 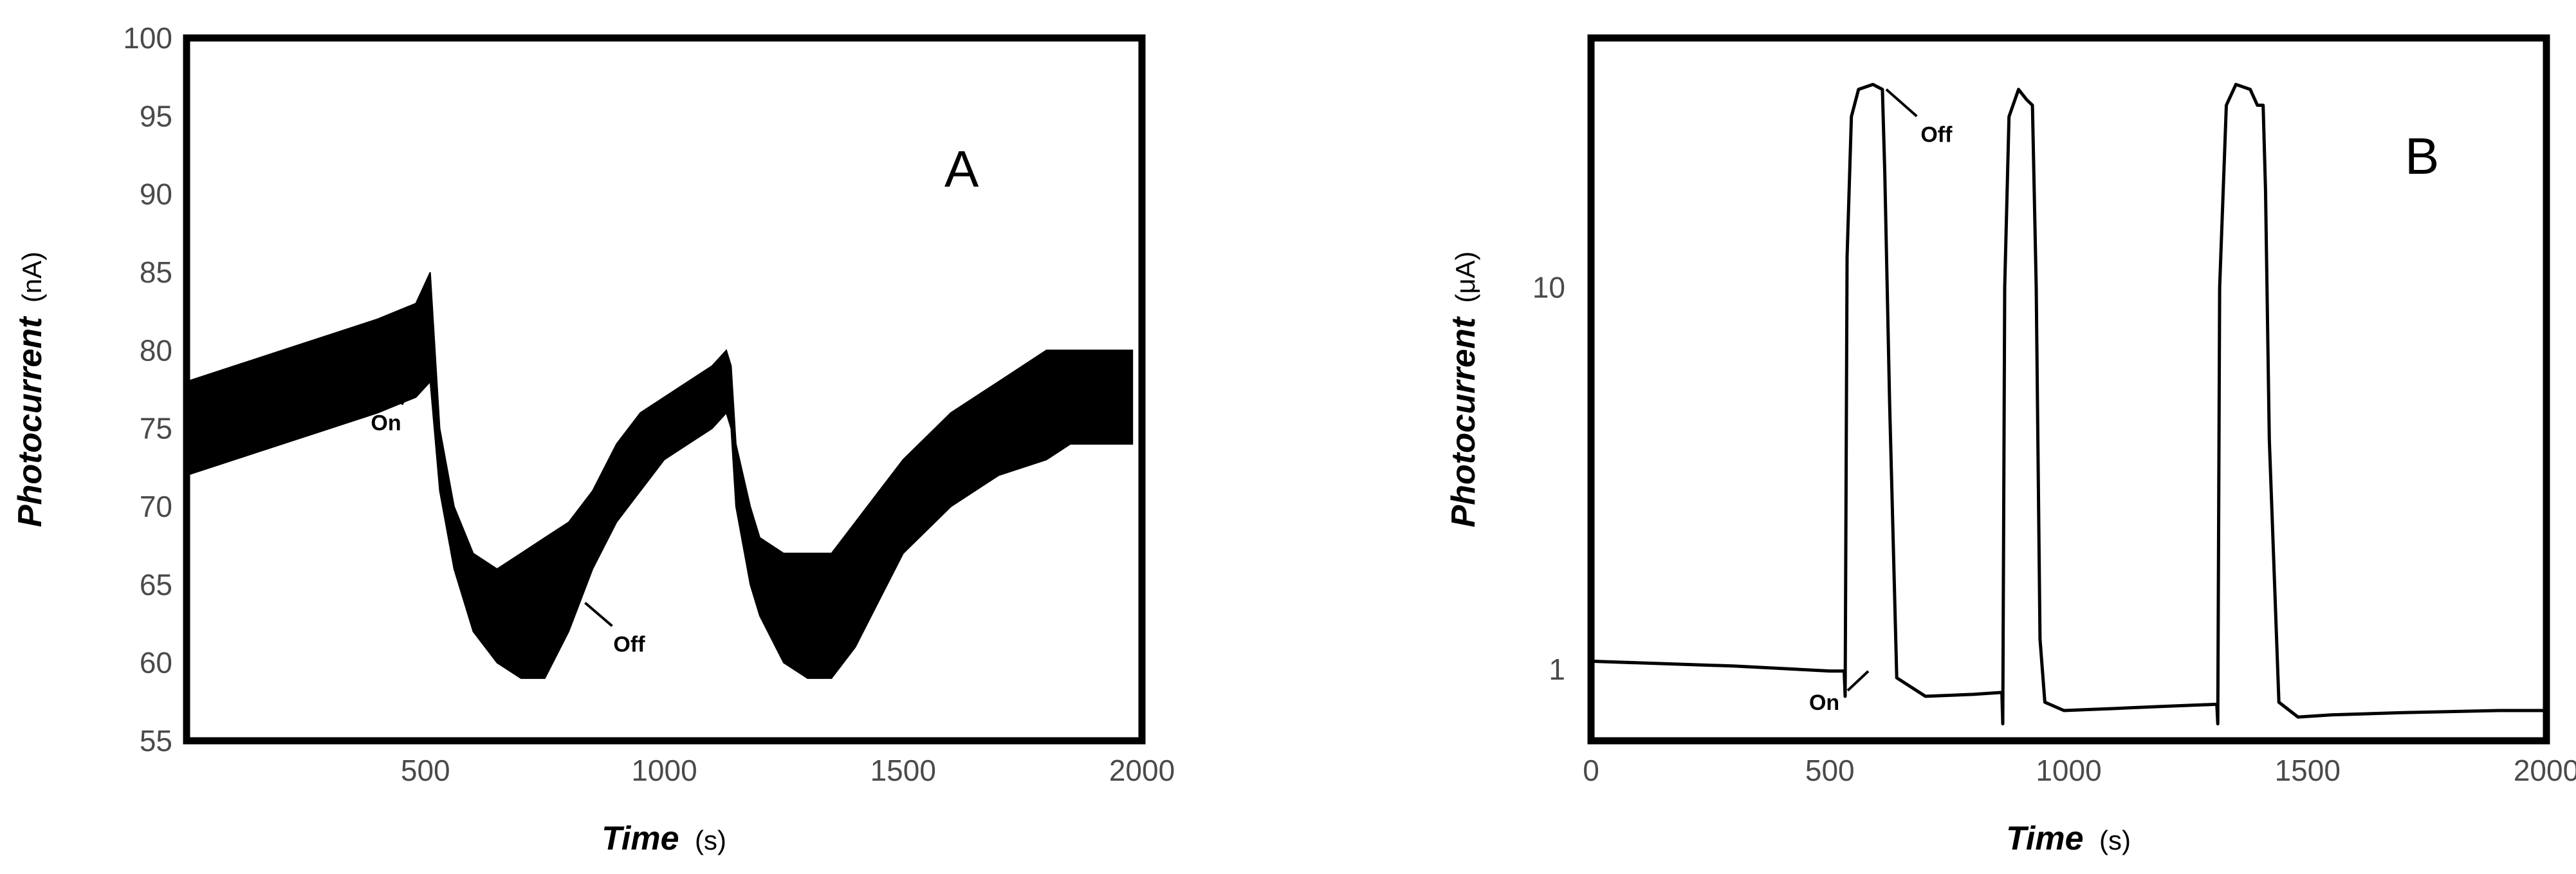 I want to click on y-axis-label-b: Photocurrent, so click(x=1463, y=421).